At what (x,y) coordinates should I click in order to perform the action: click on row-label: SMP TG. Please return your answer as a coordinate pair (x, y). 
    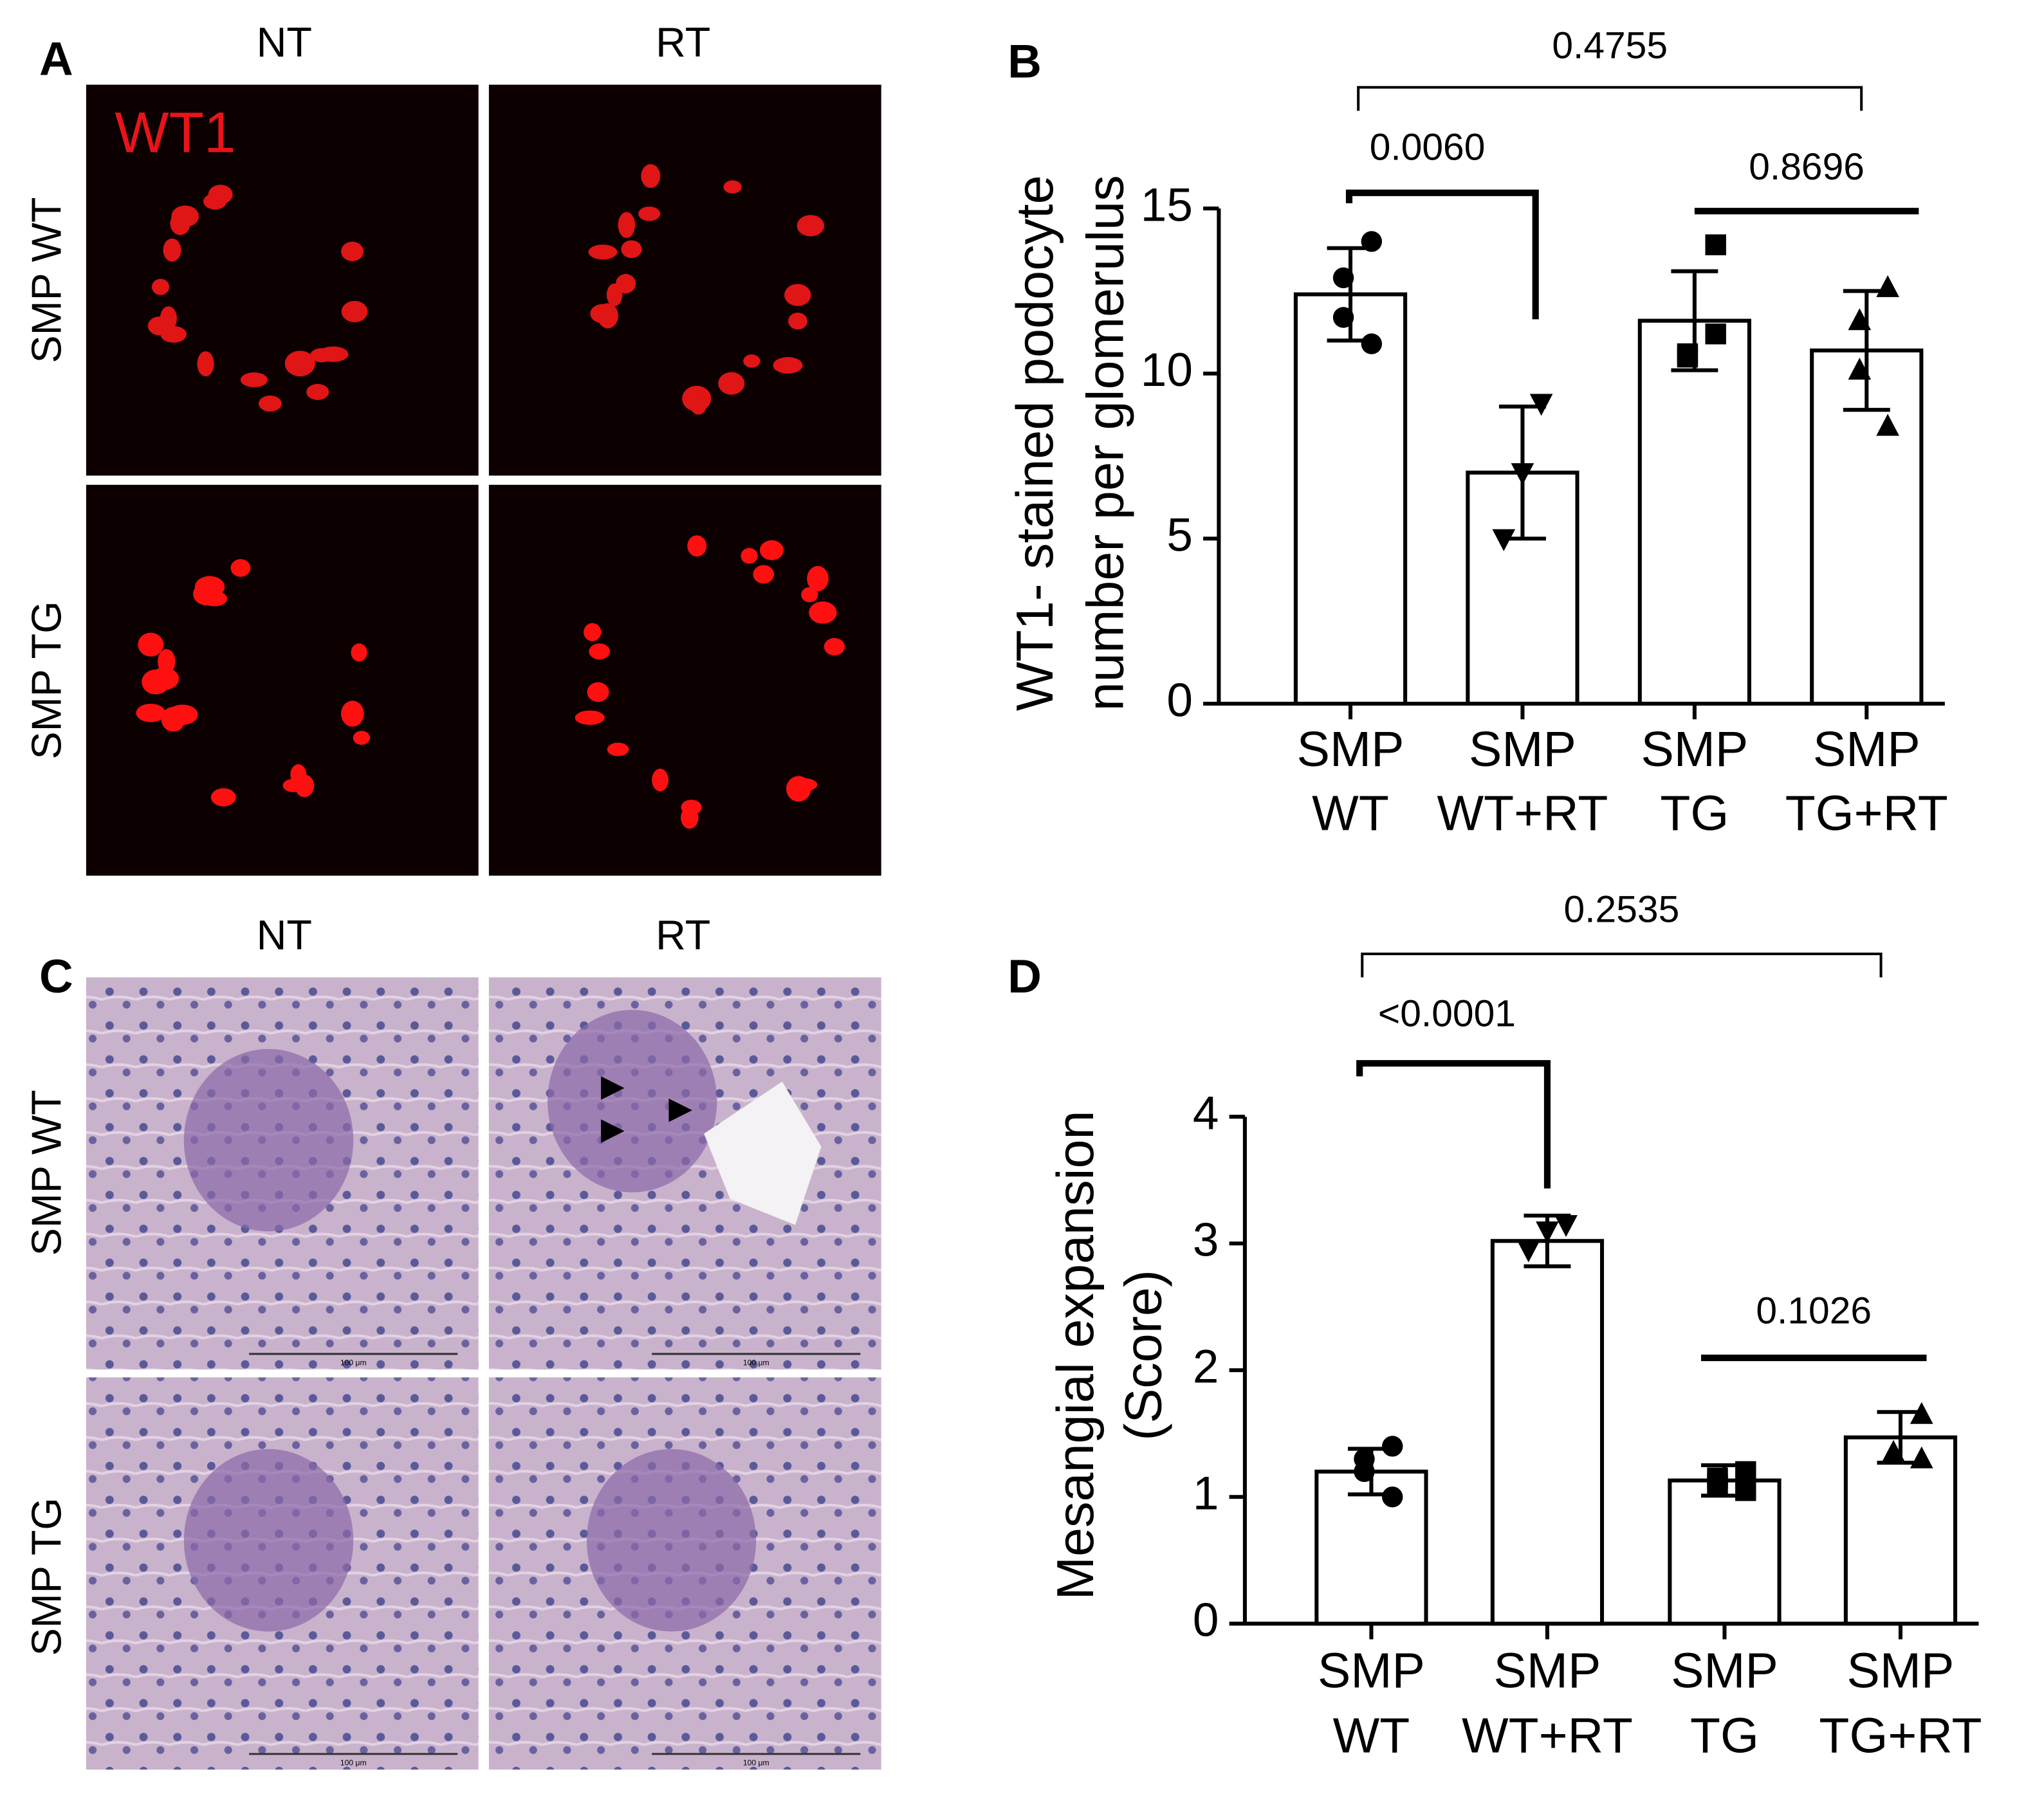
    Looking at the image, I should click on (46, 680).